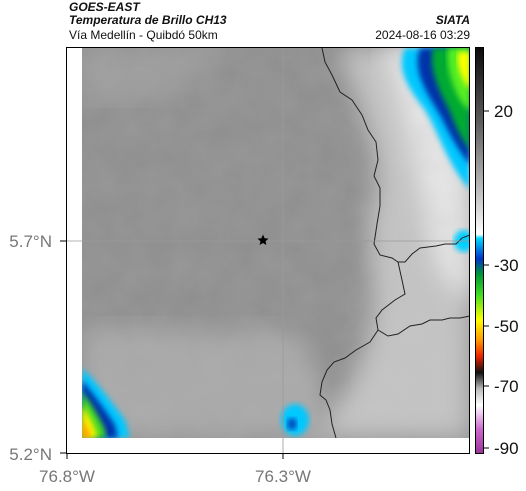  What do you see at coordinates (30, 241) in the screenshot?
I see `lat-tick-label: 5.7°N` at bounding box center [30, 241].